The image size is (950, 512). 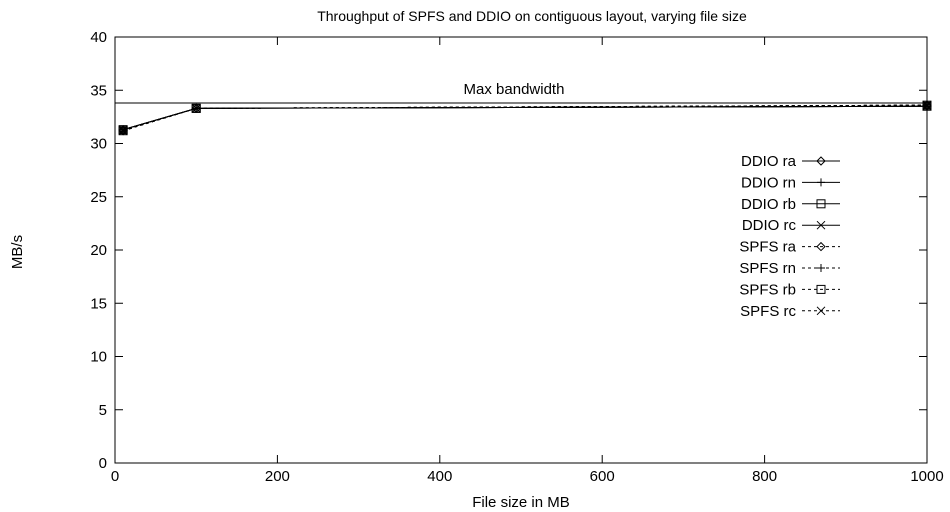 What do you see at coordinates (98, 37) in the screenshot?
I see `y-tick-label: 40` at bounding box center [98, 37].